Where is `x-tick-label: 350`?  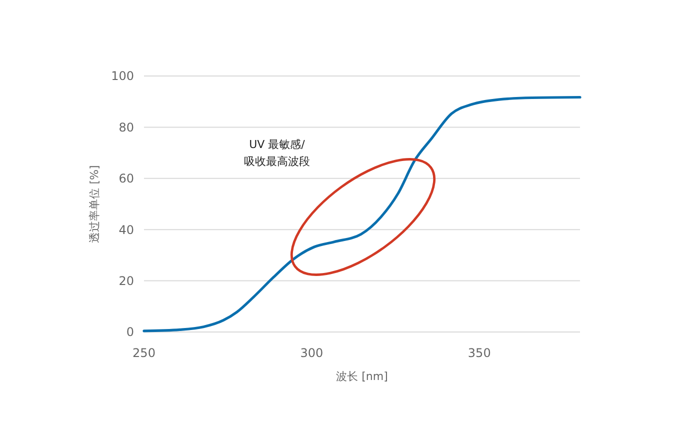 x-tick-label: 350 is located at coordinates (479, 353).